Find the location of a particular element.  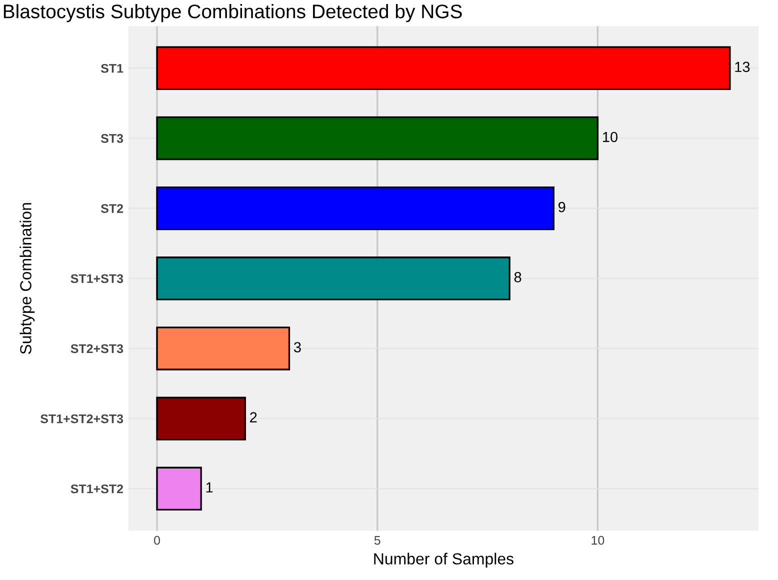

y-tick-label: ST2 is located at coordinates (112, 208).